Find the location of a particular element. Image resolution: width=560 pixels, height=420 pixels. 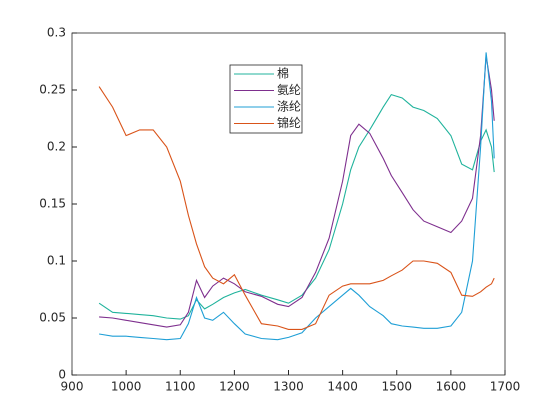

x-tick-label: 900 is located at coordinates (72, 387).